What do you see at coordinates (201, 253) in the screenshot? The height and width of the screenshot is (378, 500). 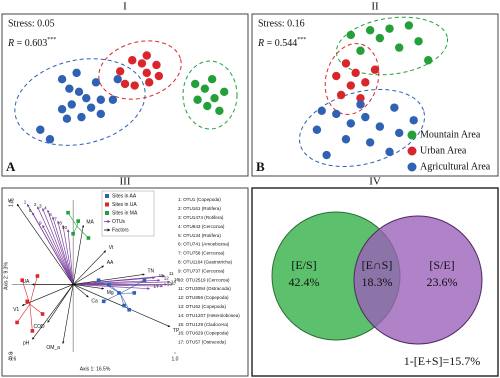 I see `otu-list-item: 7: OTU758 (Cercozoa)` at bounding box center [201, 253].